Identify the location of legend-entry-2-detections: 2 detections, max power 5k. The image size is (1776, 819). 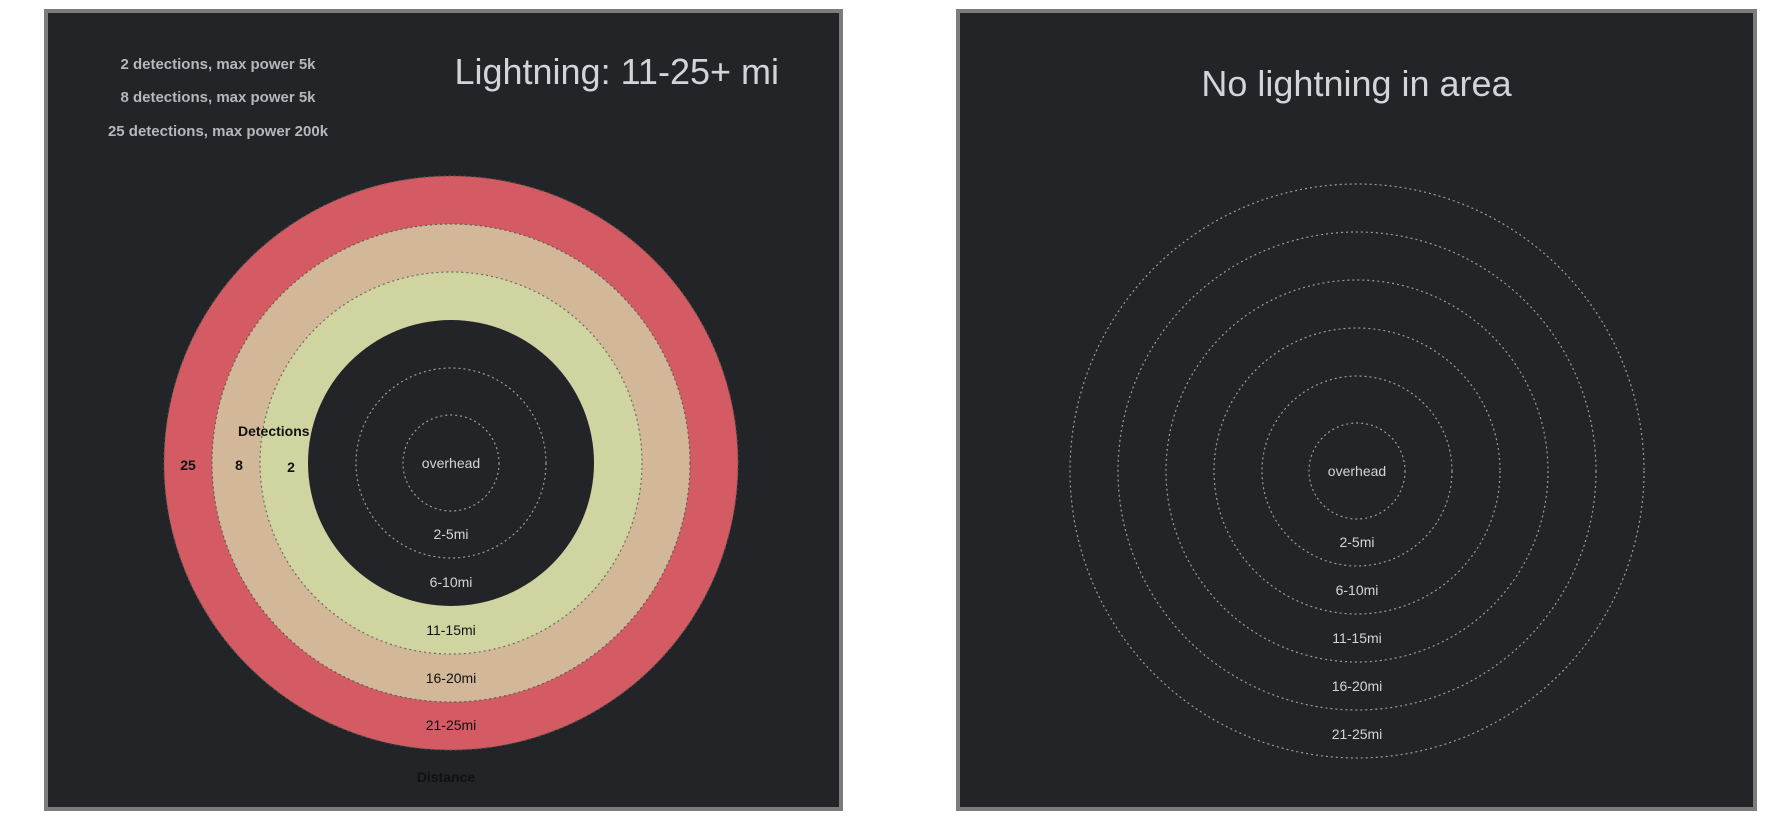
(218, 64).